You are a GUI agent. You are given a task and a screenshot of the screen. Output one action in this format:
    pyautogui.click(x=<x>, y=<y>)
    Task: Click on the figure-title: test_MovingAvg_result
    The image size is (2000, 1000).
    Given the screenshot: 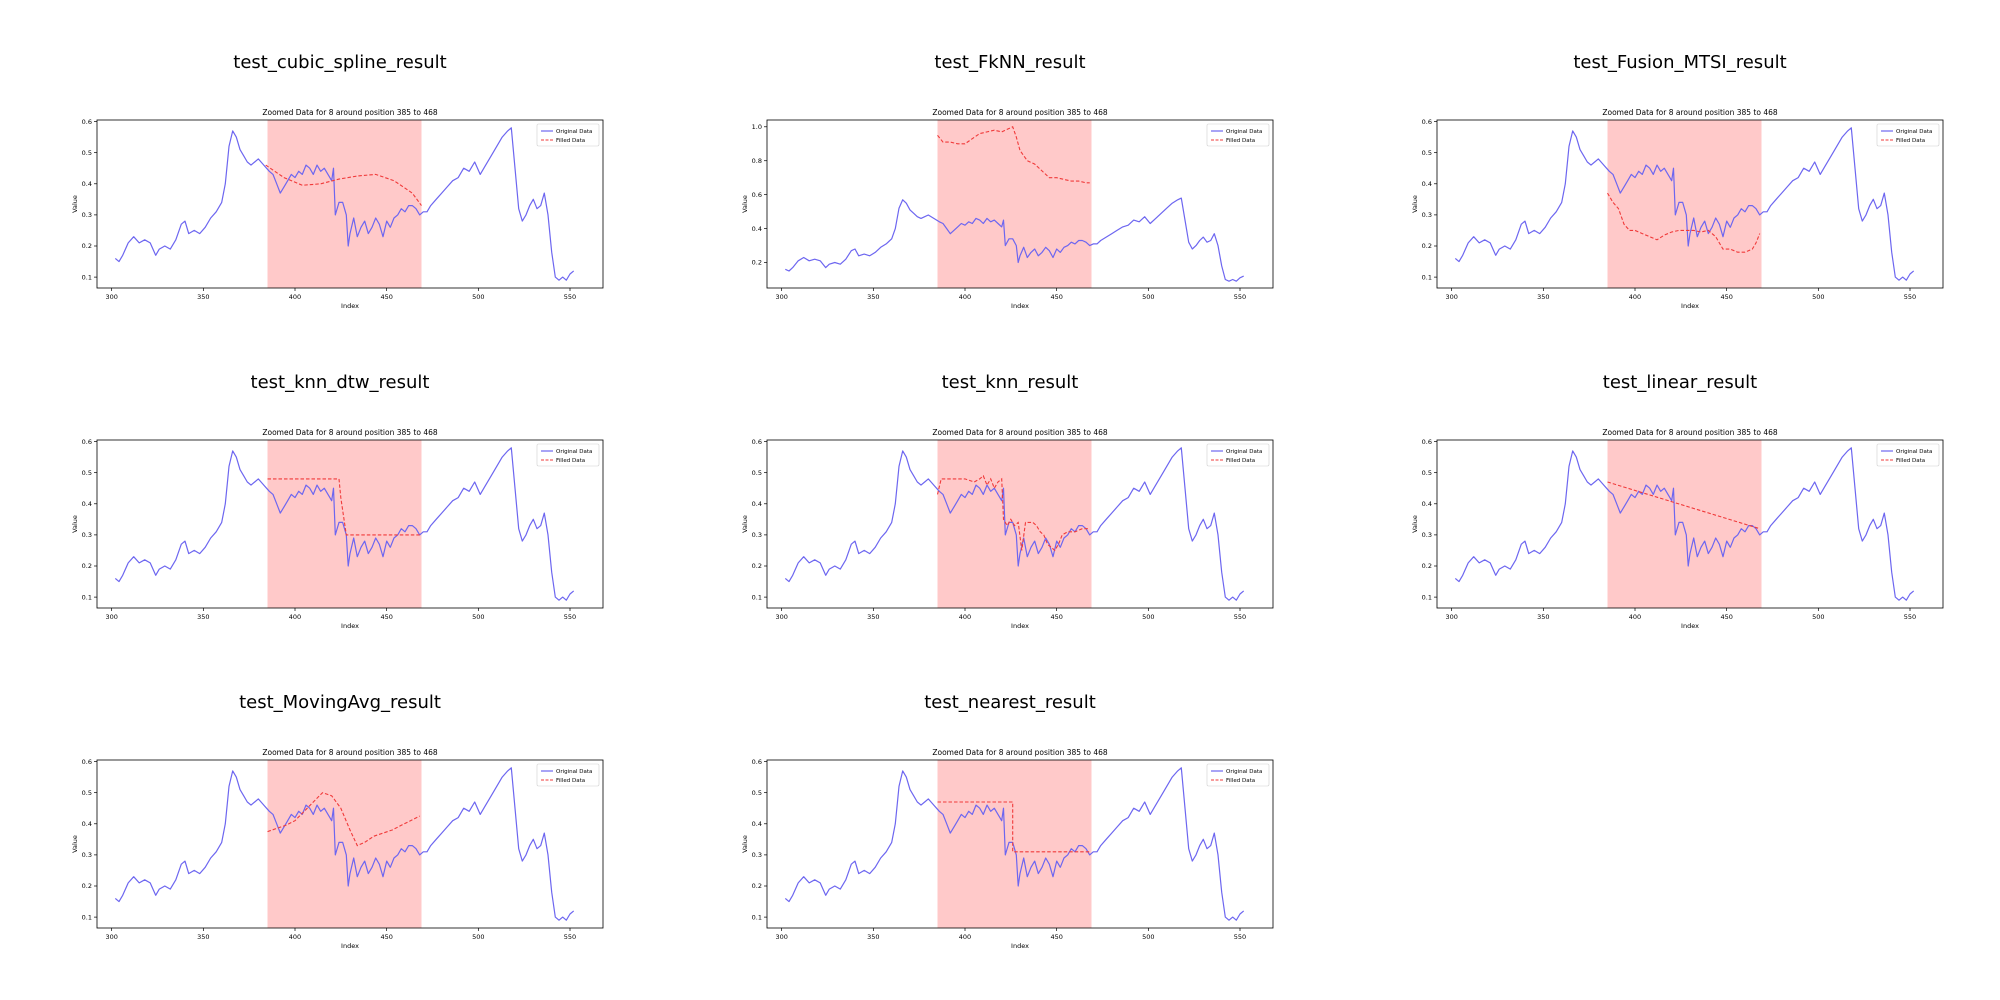 What is the action you would take?
    pyautogui.click(x=340, y=702)
    